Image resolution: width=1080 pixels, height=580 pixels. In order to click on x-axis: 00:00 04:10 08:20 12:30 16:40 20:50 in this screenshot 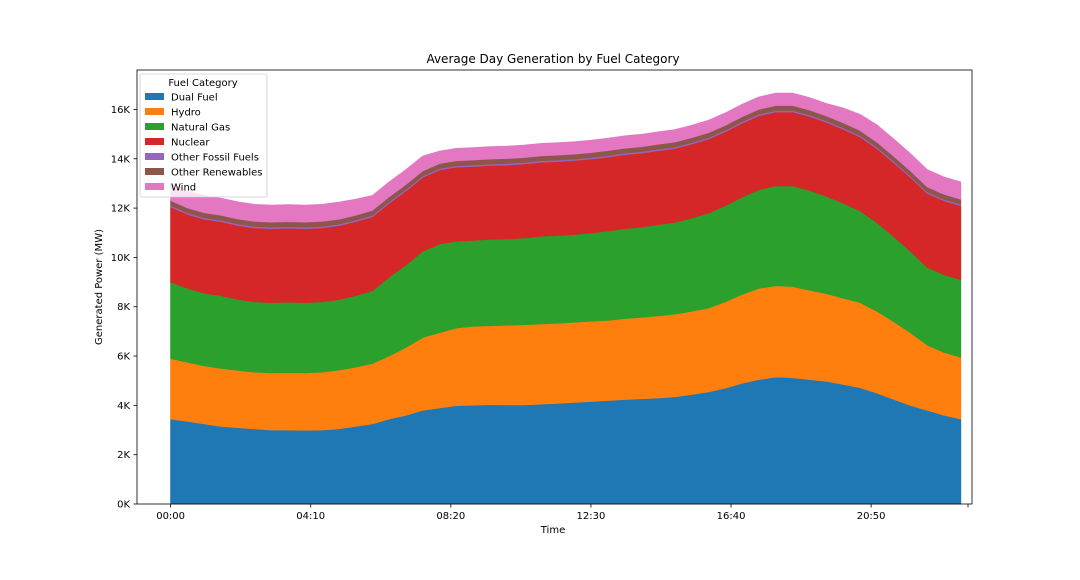, I will do `click(562, 513)`.